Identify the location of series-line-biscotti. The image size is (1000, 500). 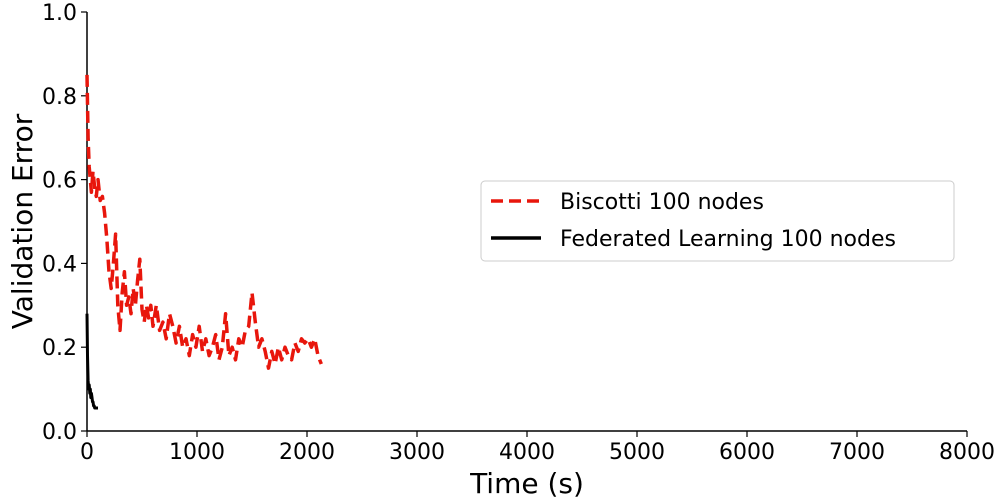
(204, 222).